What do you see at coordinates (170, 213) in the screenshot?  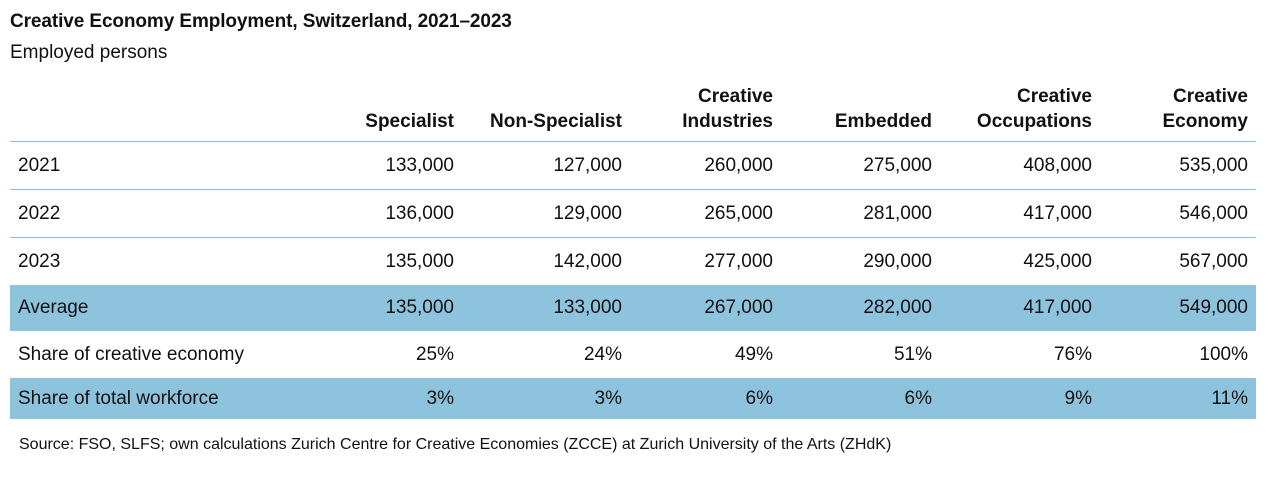 I see `row-label: 2022` at bounding box center [170, 213].